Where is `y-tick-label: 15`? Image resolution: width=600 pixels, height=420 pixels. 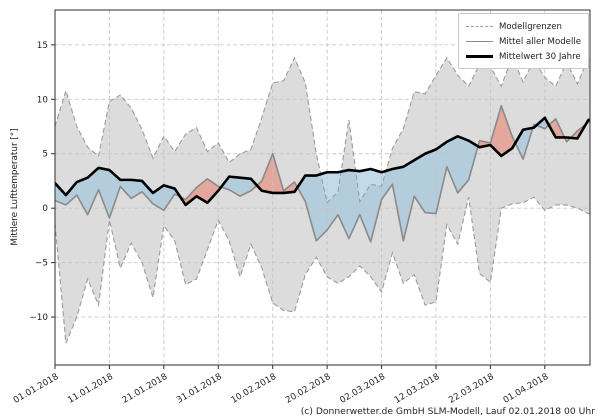 y-tick-label: 15 is located at coordinates (42, 46).